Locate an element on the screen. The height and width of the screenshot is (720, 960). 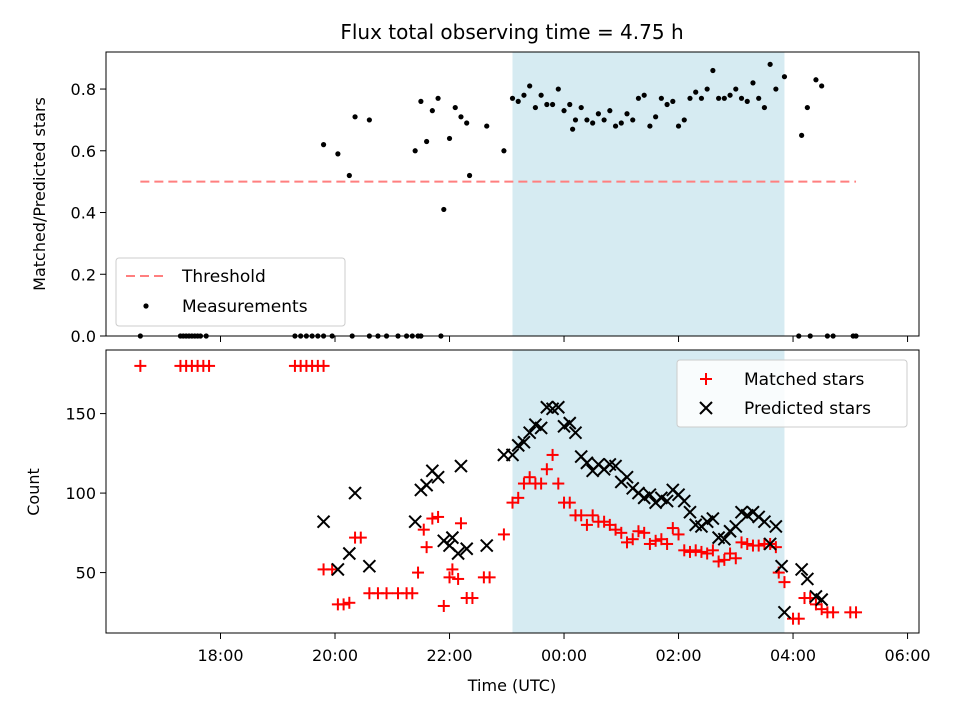
top-y-axis-label: Matched/Predicted stars is located at coordinates (39, 194).